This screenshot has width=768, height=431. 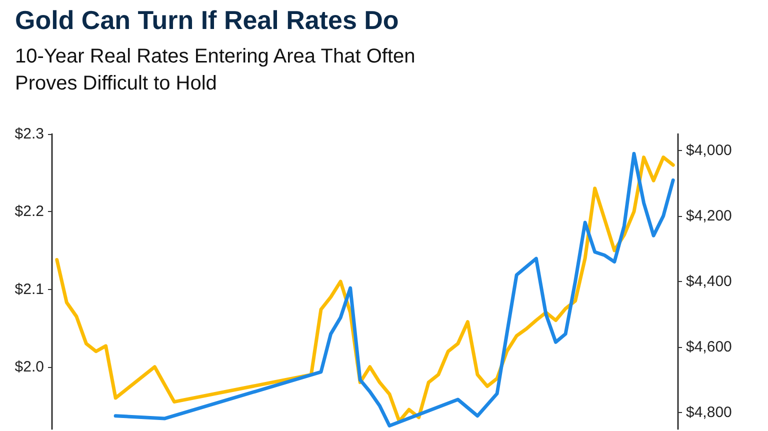 What do you see at coordinates (29, 289) in the screenshot?
I see `y-tick-label: $2.1` at bounding box center [29, 289].